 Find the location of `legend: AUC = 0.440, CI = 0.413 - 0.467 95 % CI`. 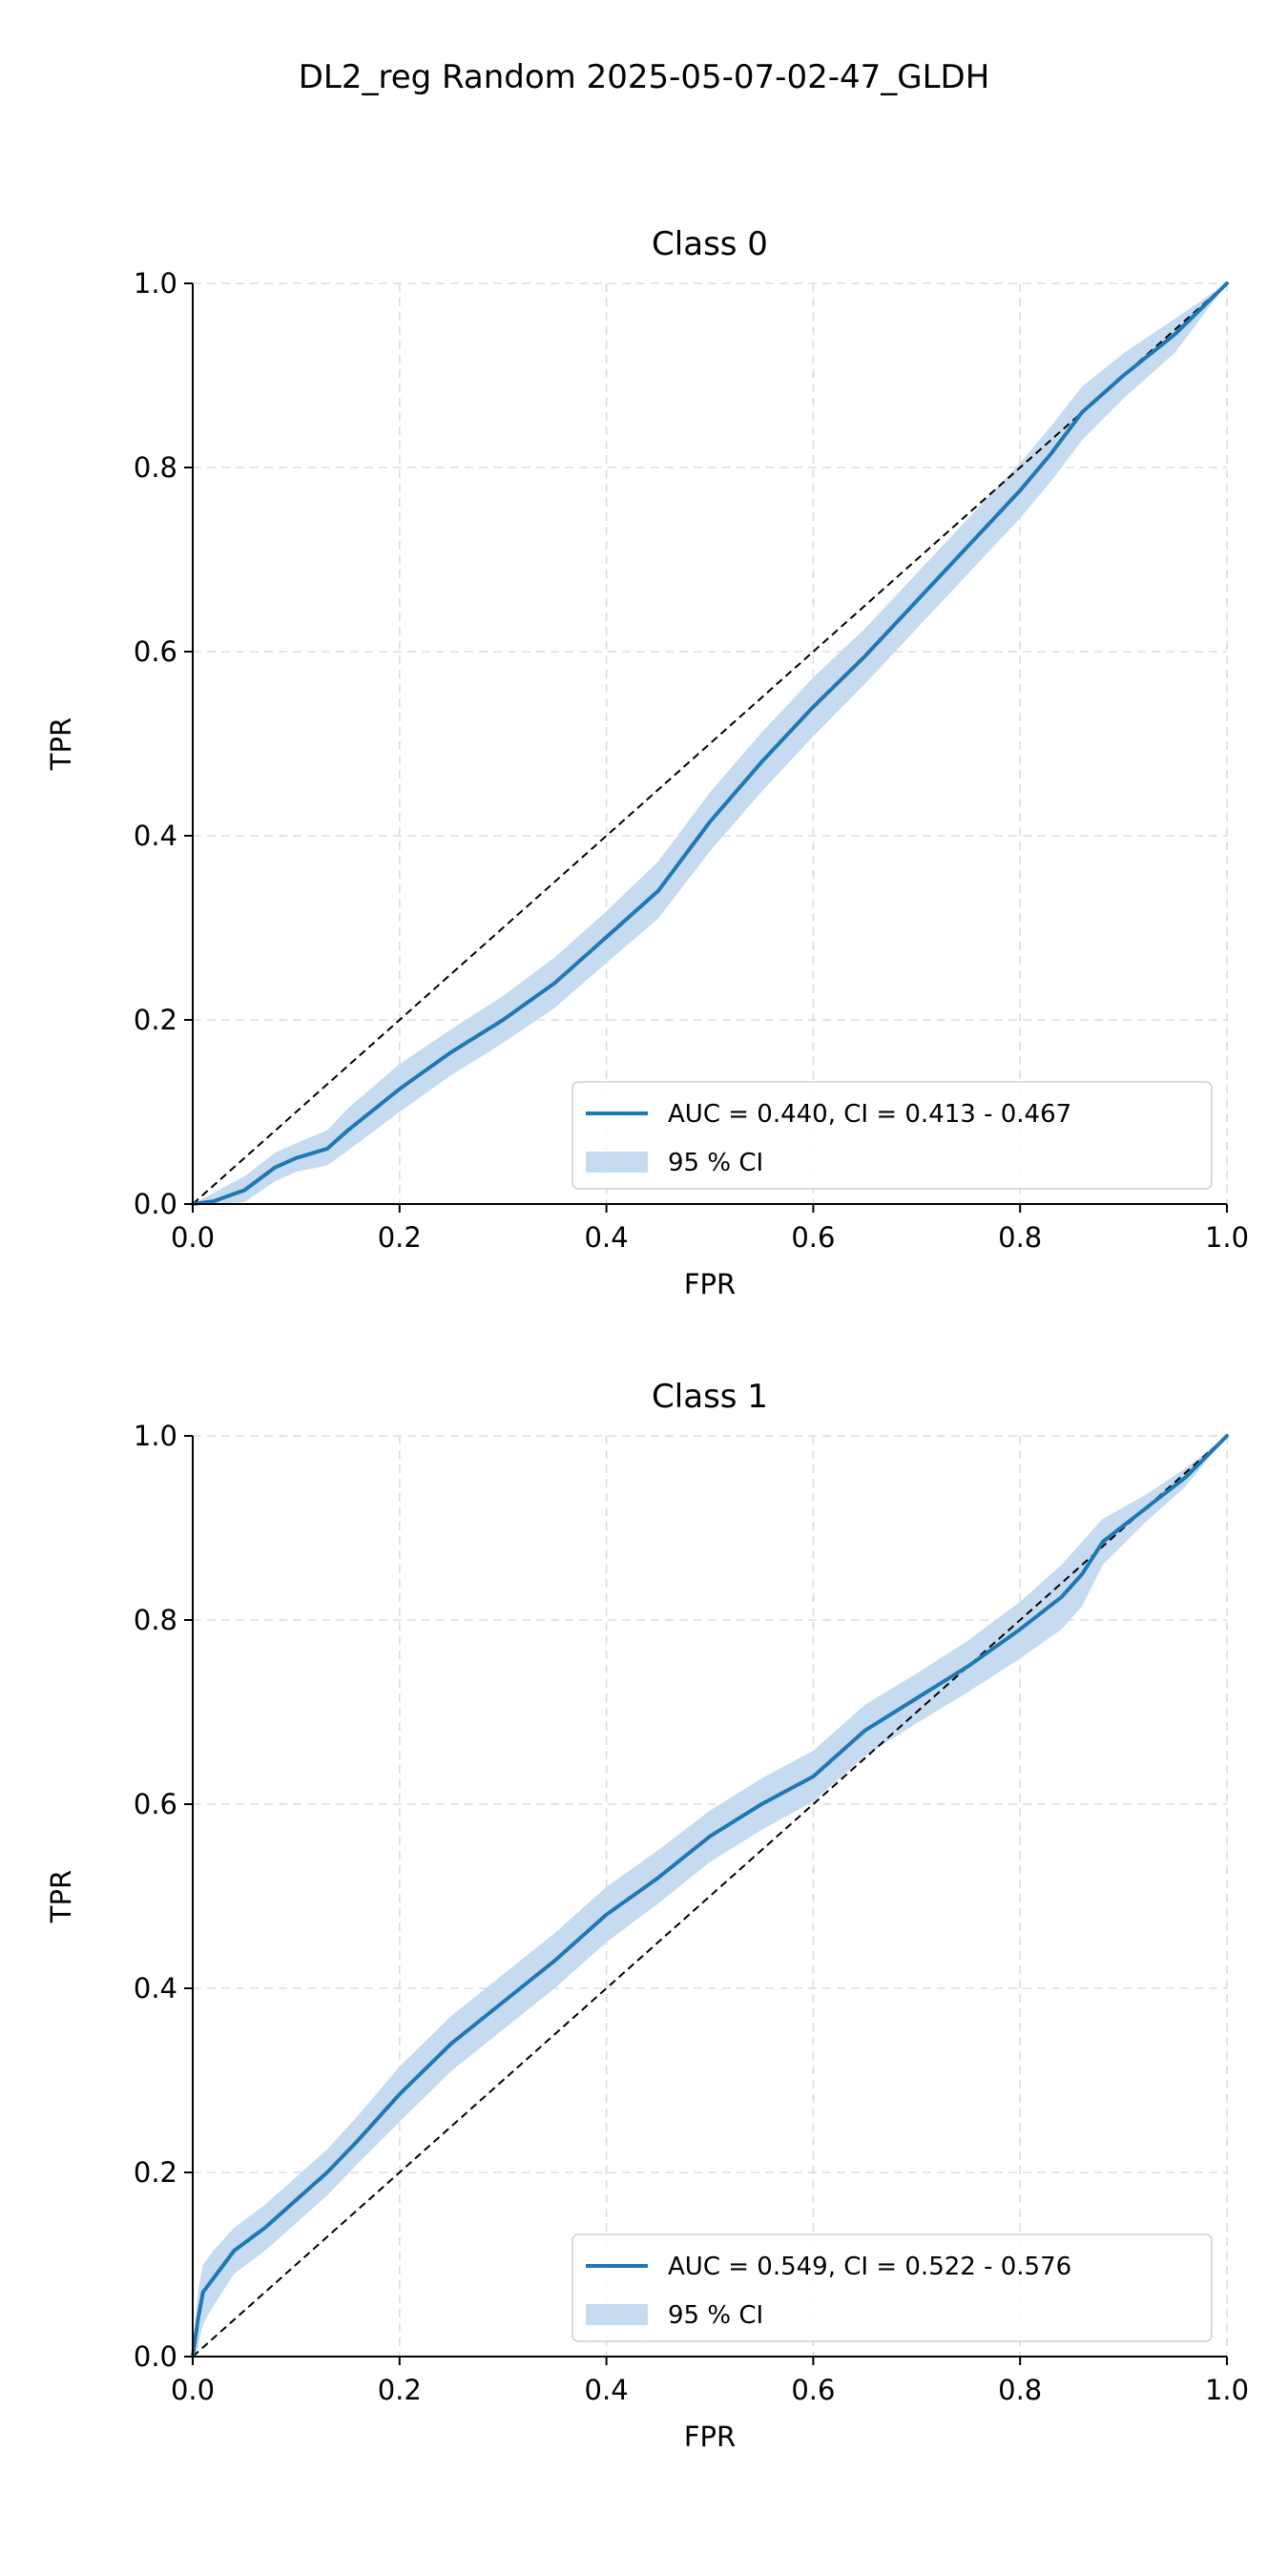

legend: AUC = 0.440, CI = 0.413 - 0.467 95 % CI is located at coordinates (892, 1135).